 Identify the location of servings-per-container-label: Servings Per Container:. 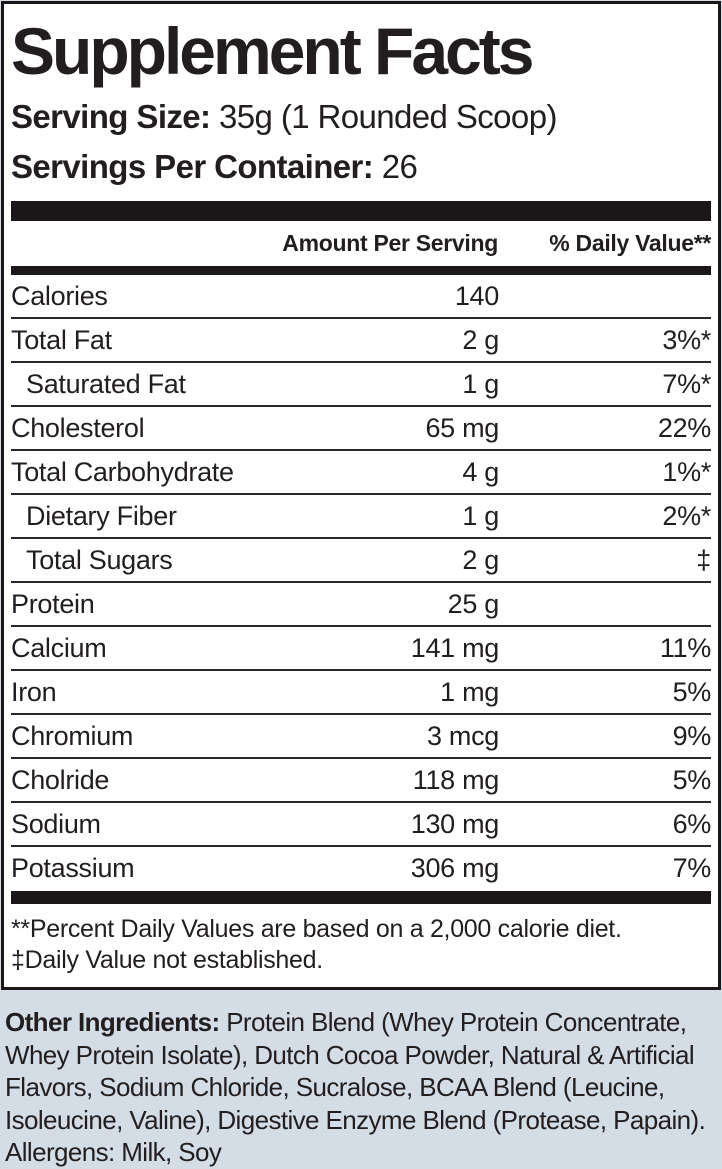
(192, 166).